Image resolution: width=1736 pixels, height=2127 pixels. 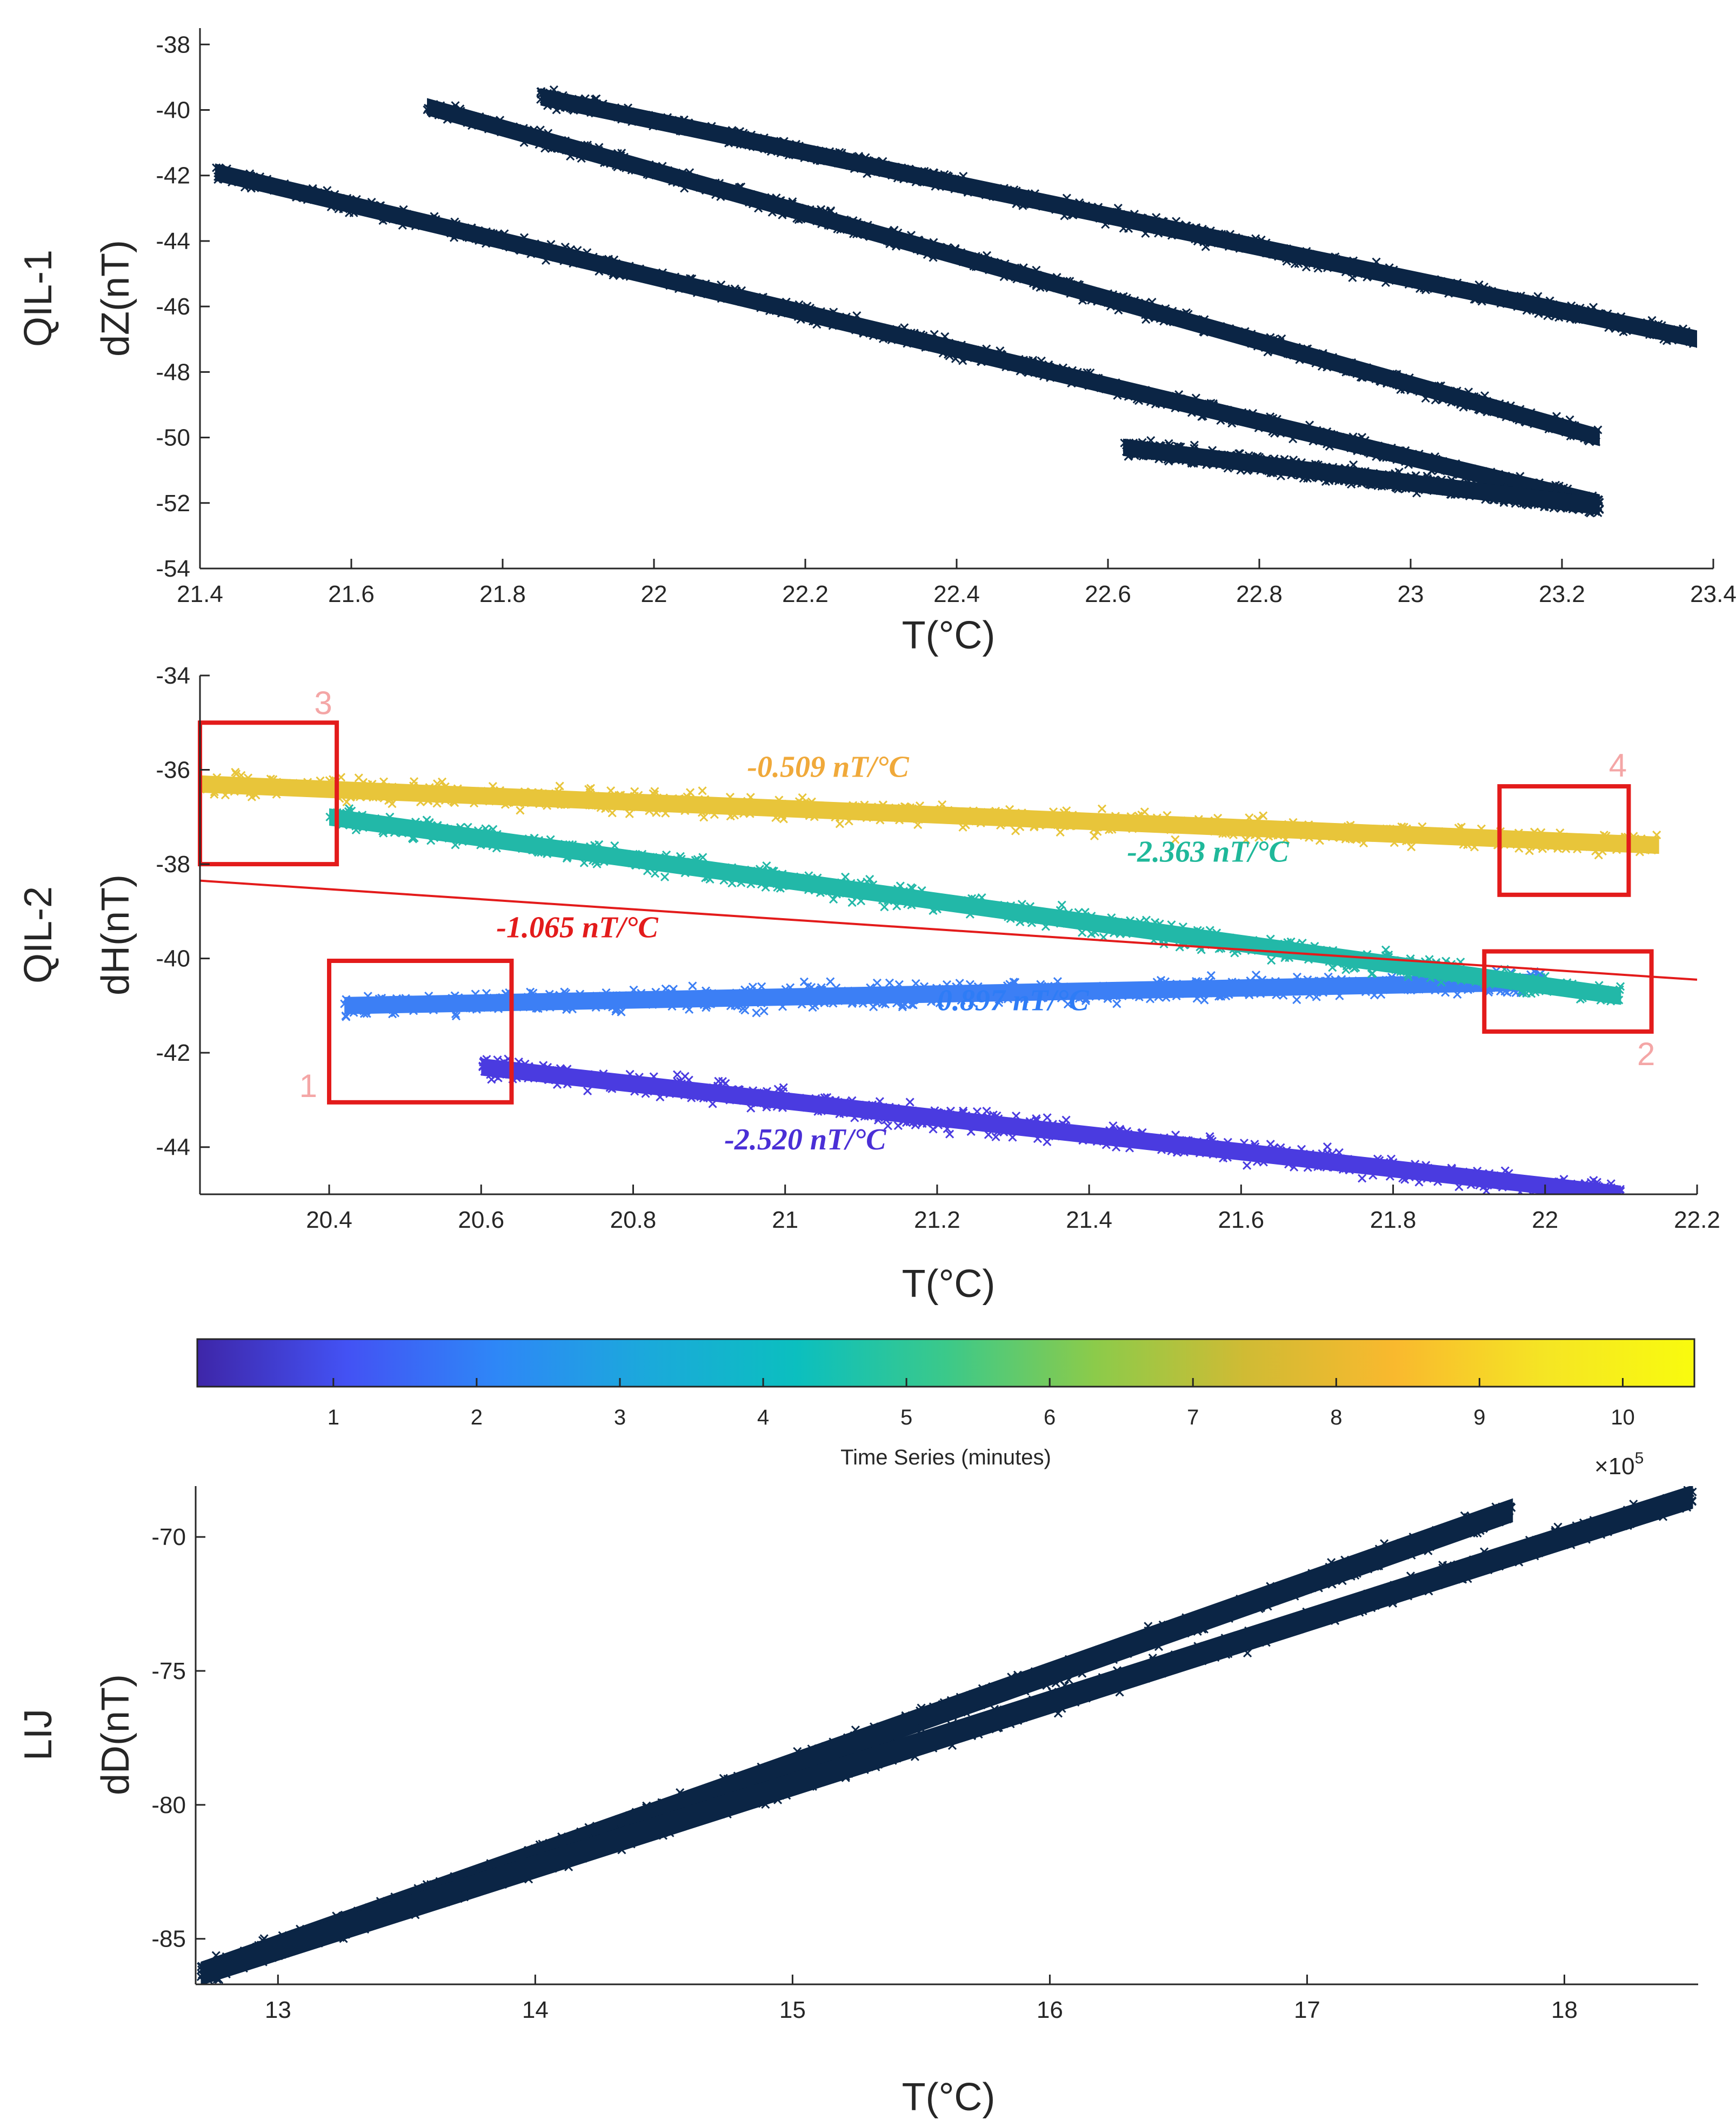 What do you see at coordinates (200, 594) in the screenshot?
I see `x-tick-label: 21.4` at bounding box center [200, 594].